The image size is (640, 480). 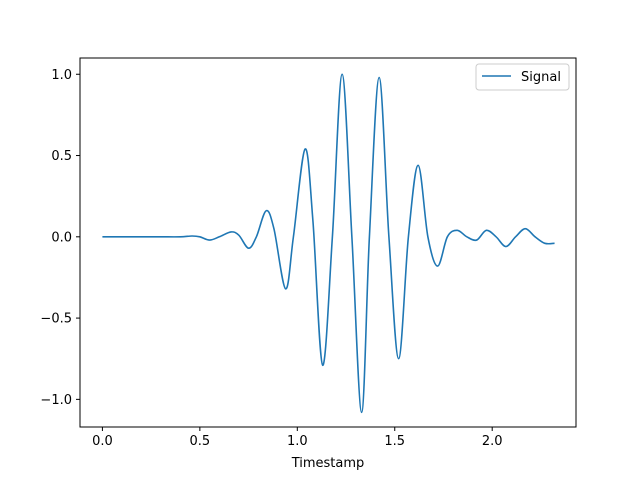 I want to click on x-tick-label: 1.0, so click(x=297, y=441).